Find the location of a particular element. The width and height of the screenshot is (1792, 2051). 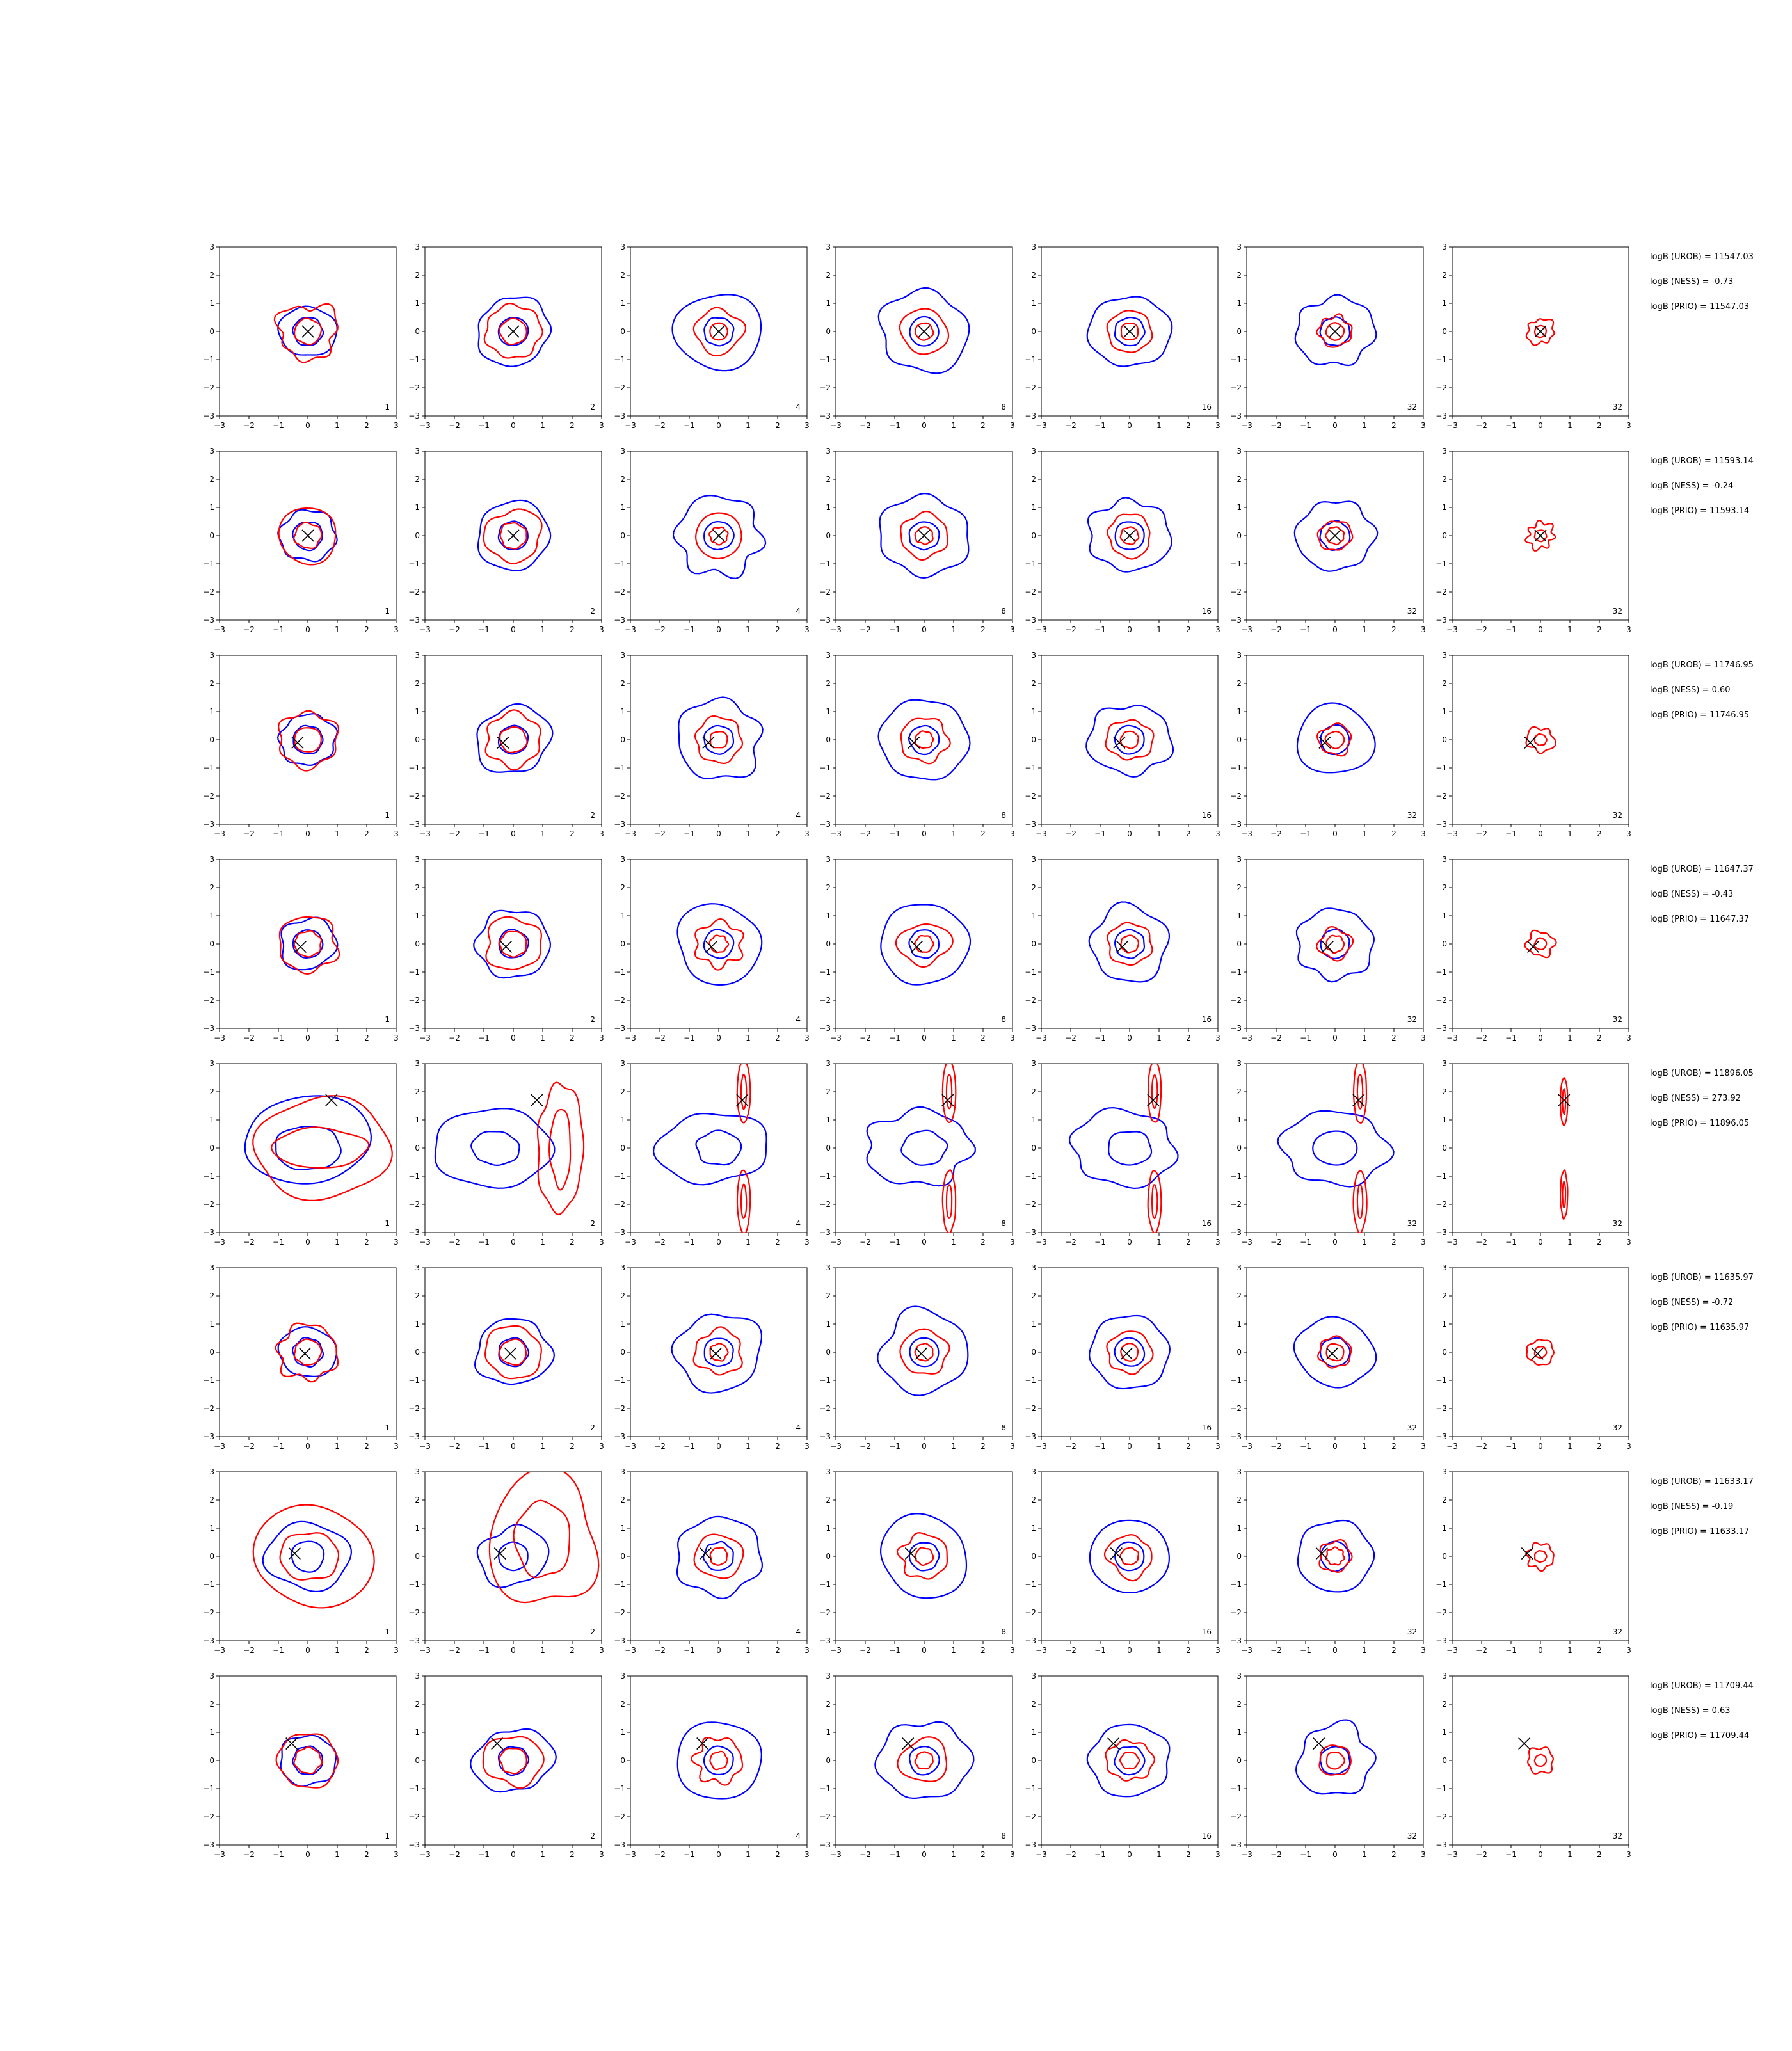

panel-column-label: 4 is located at coordinates (798, 1223).